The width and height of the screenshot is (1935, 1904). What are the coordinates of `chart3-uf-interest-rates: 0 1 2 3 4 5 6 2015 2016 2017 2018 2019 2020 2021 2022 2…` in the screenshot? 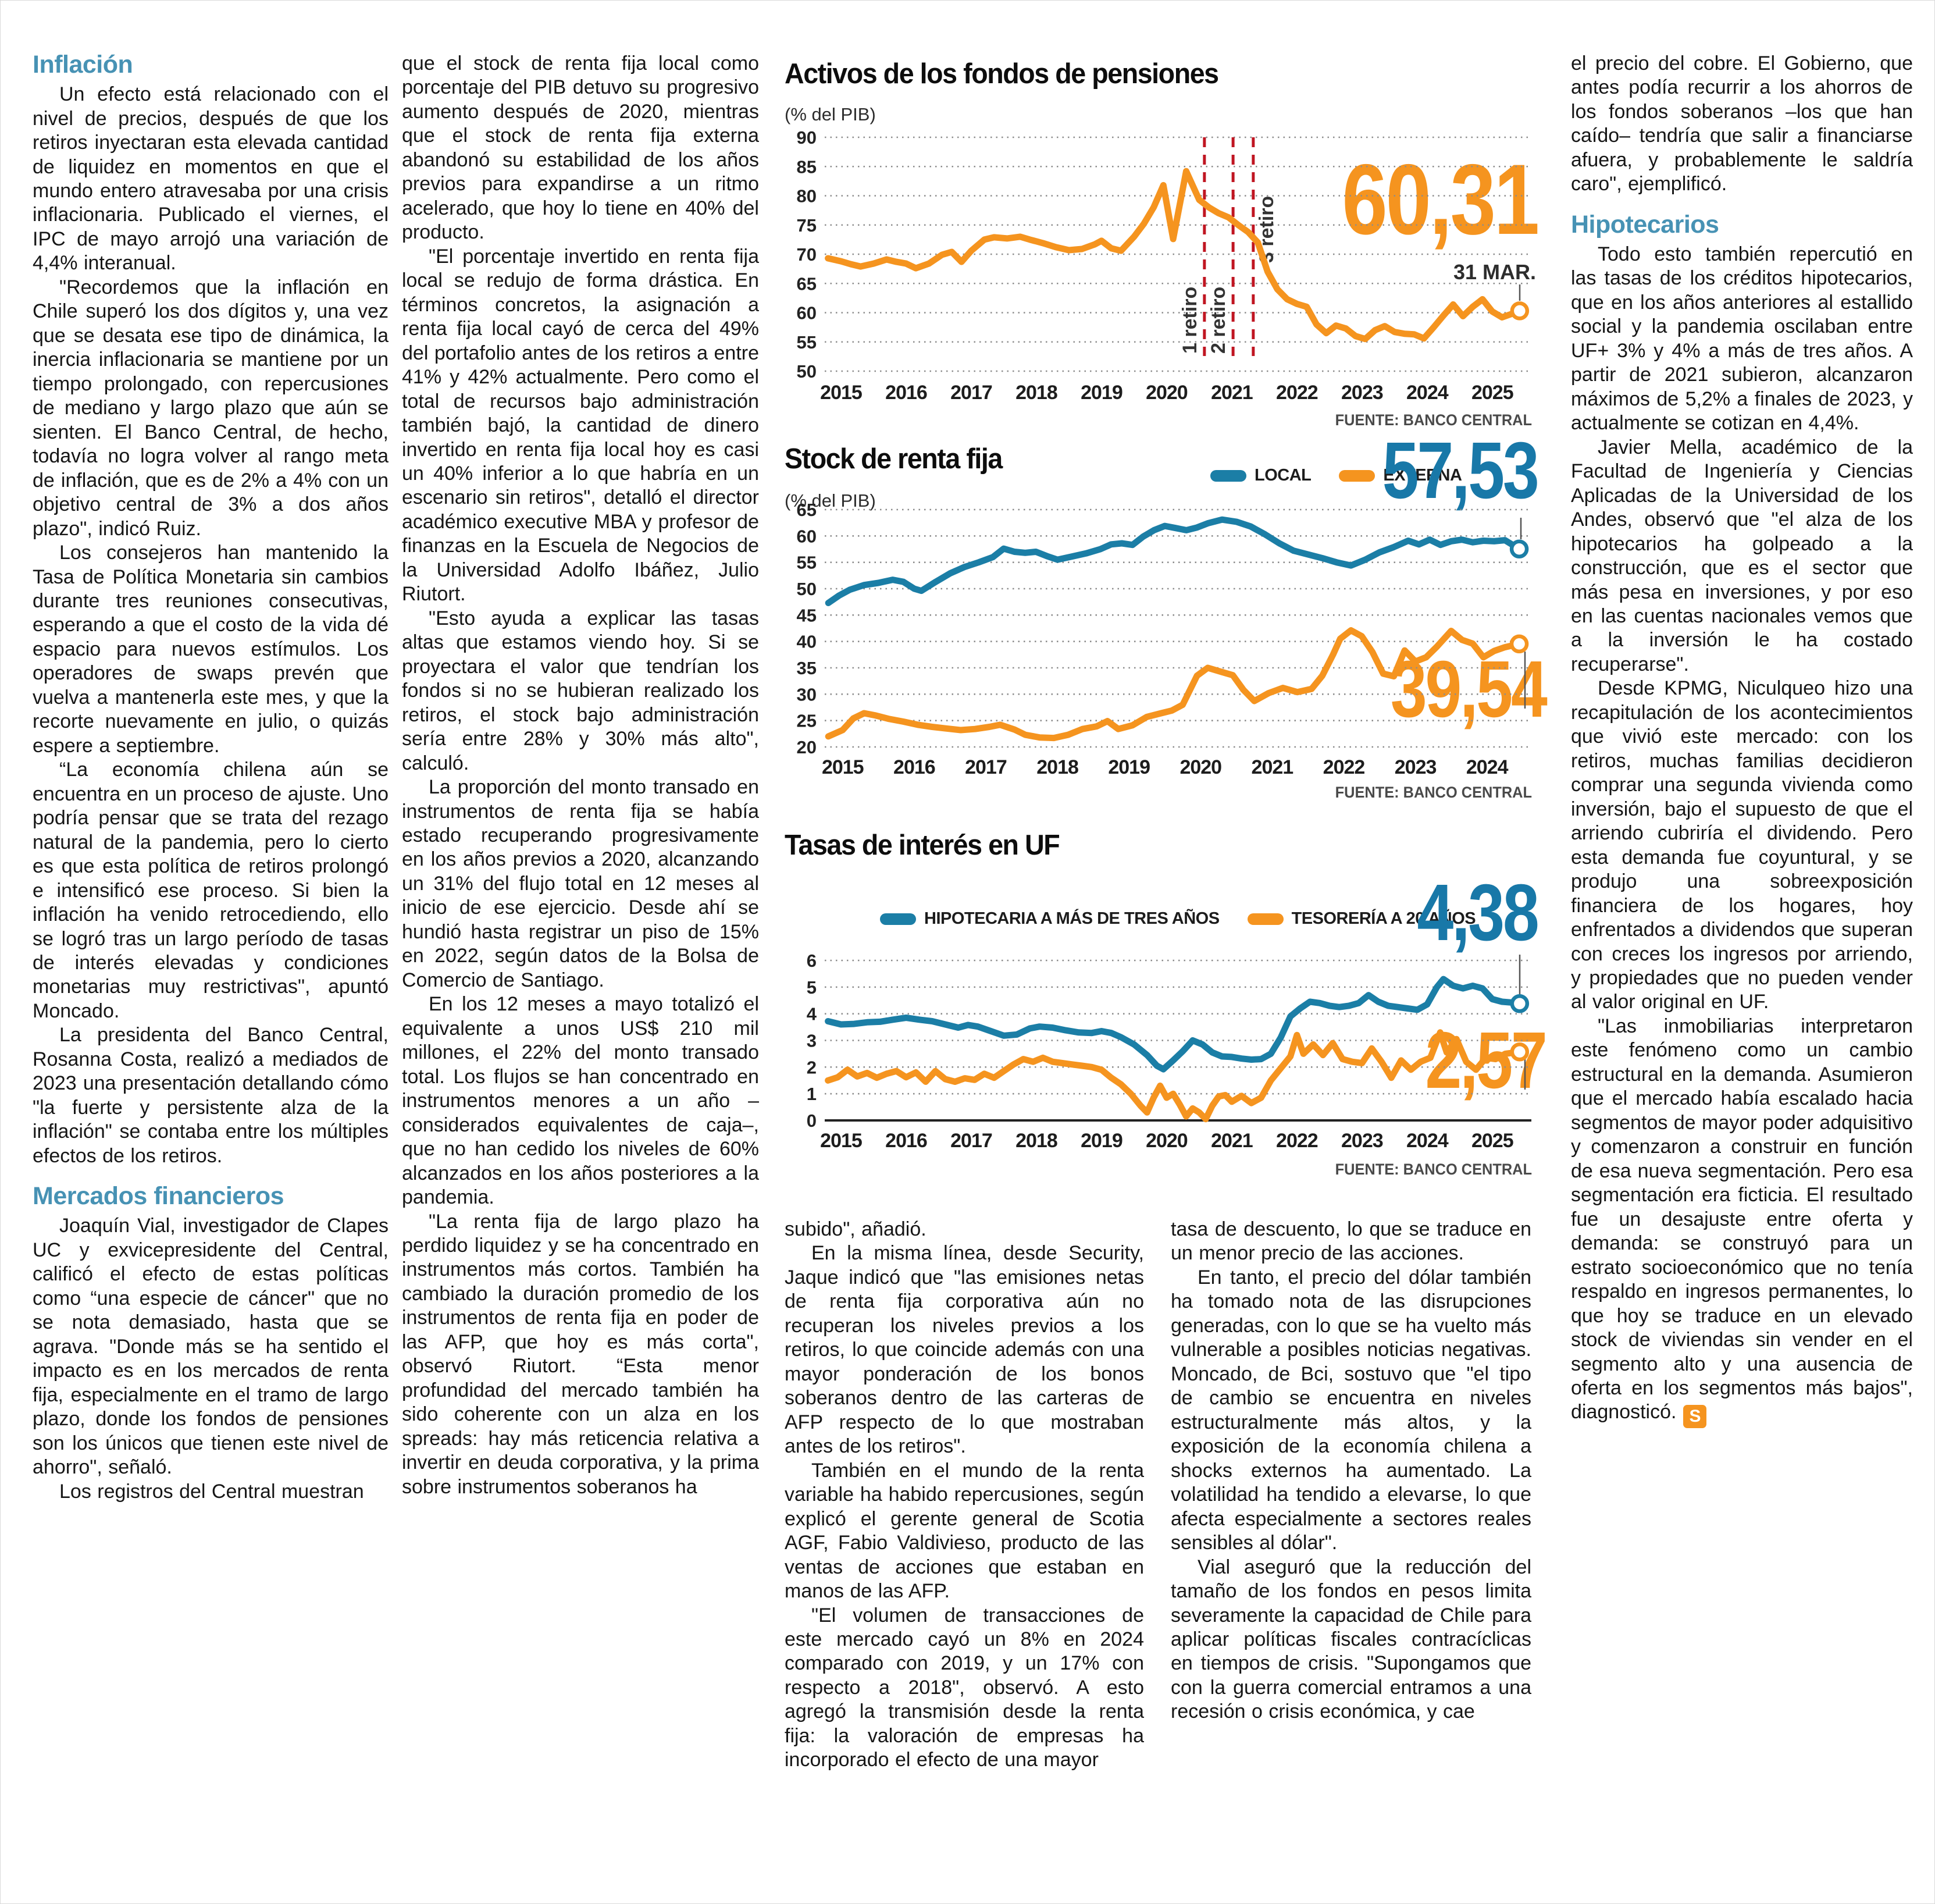 It's located at (1169, 1051).